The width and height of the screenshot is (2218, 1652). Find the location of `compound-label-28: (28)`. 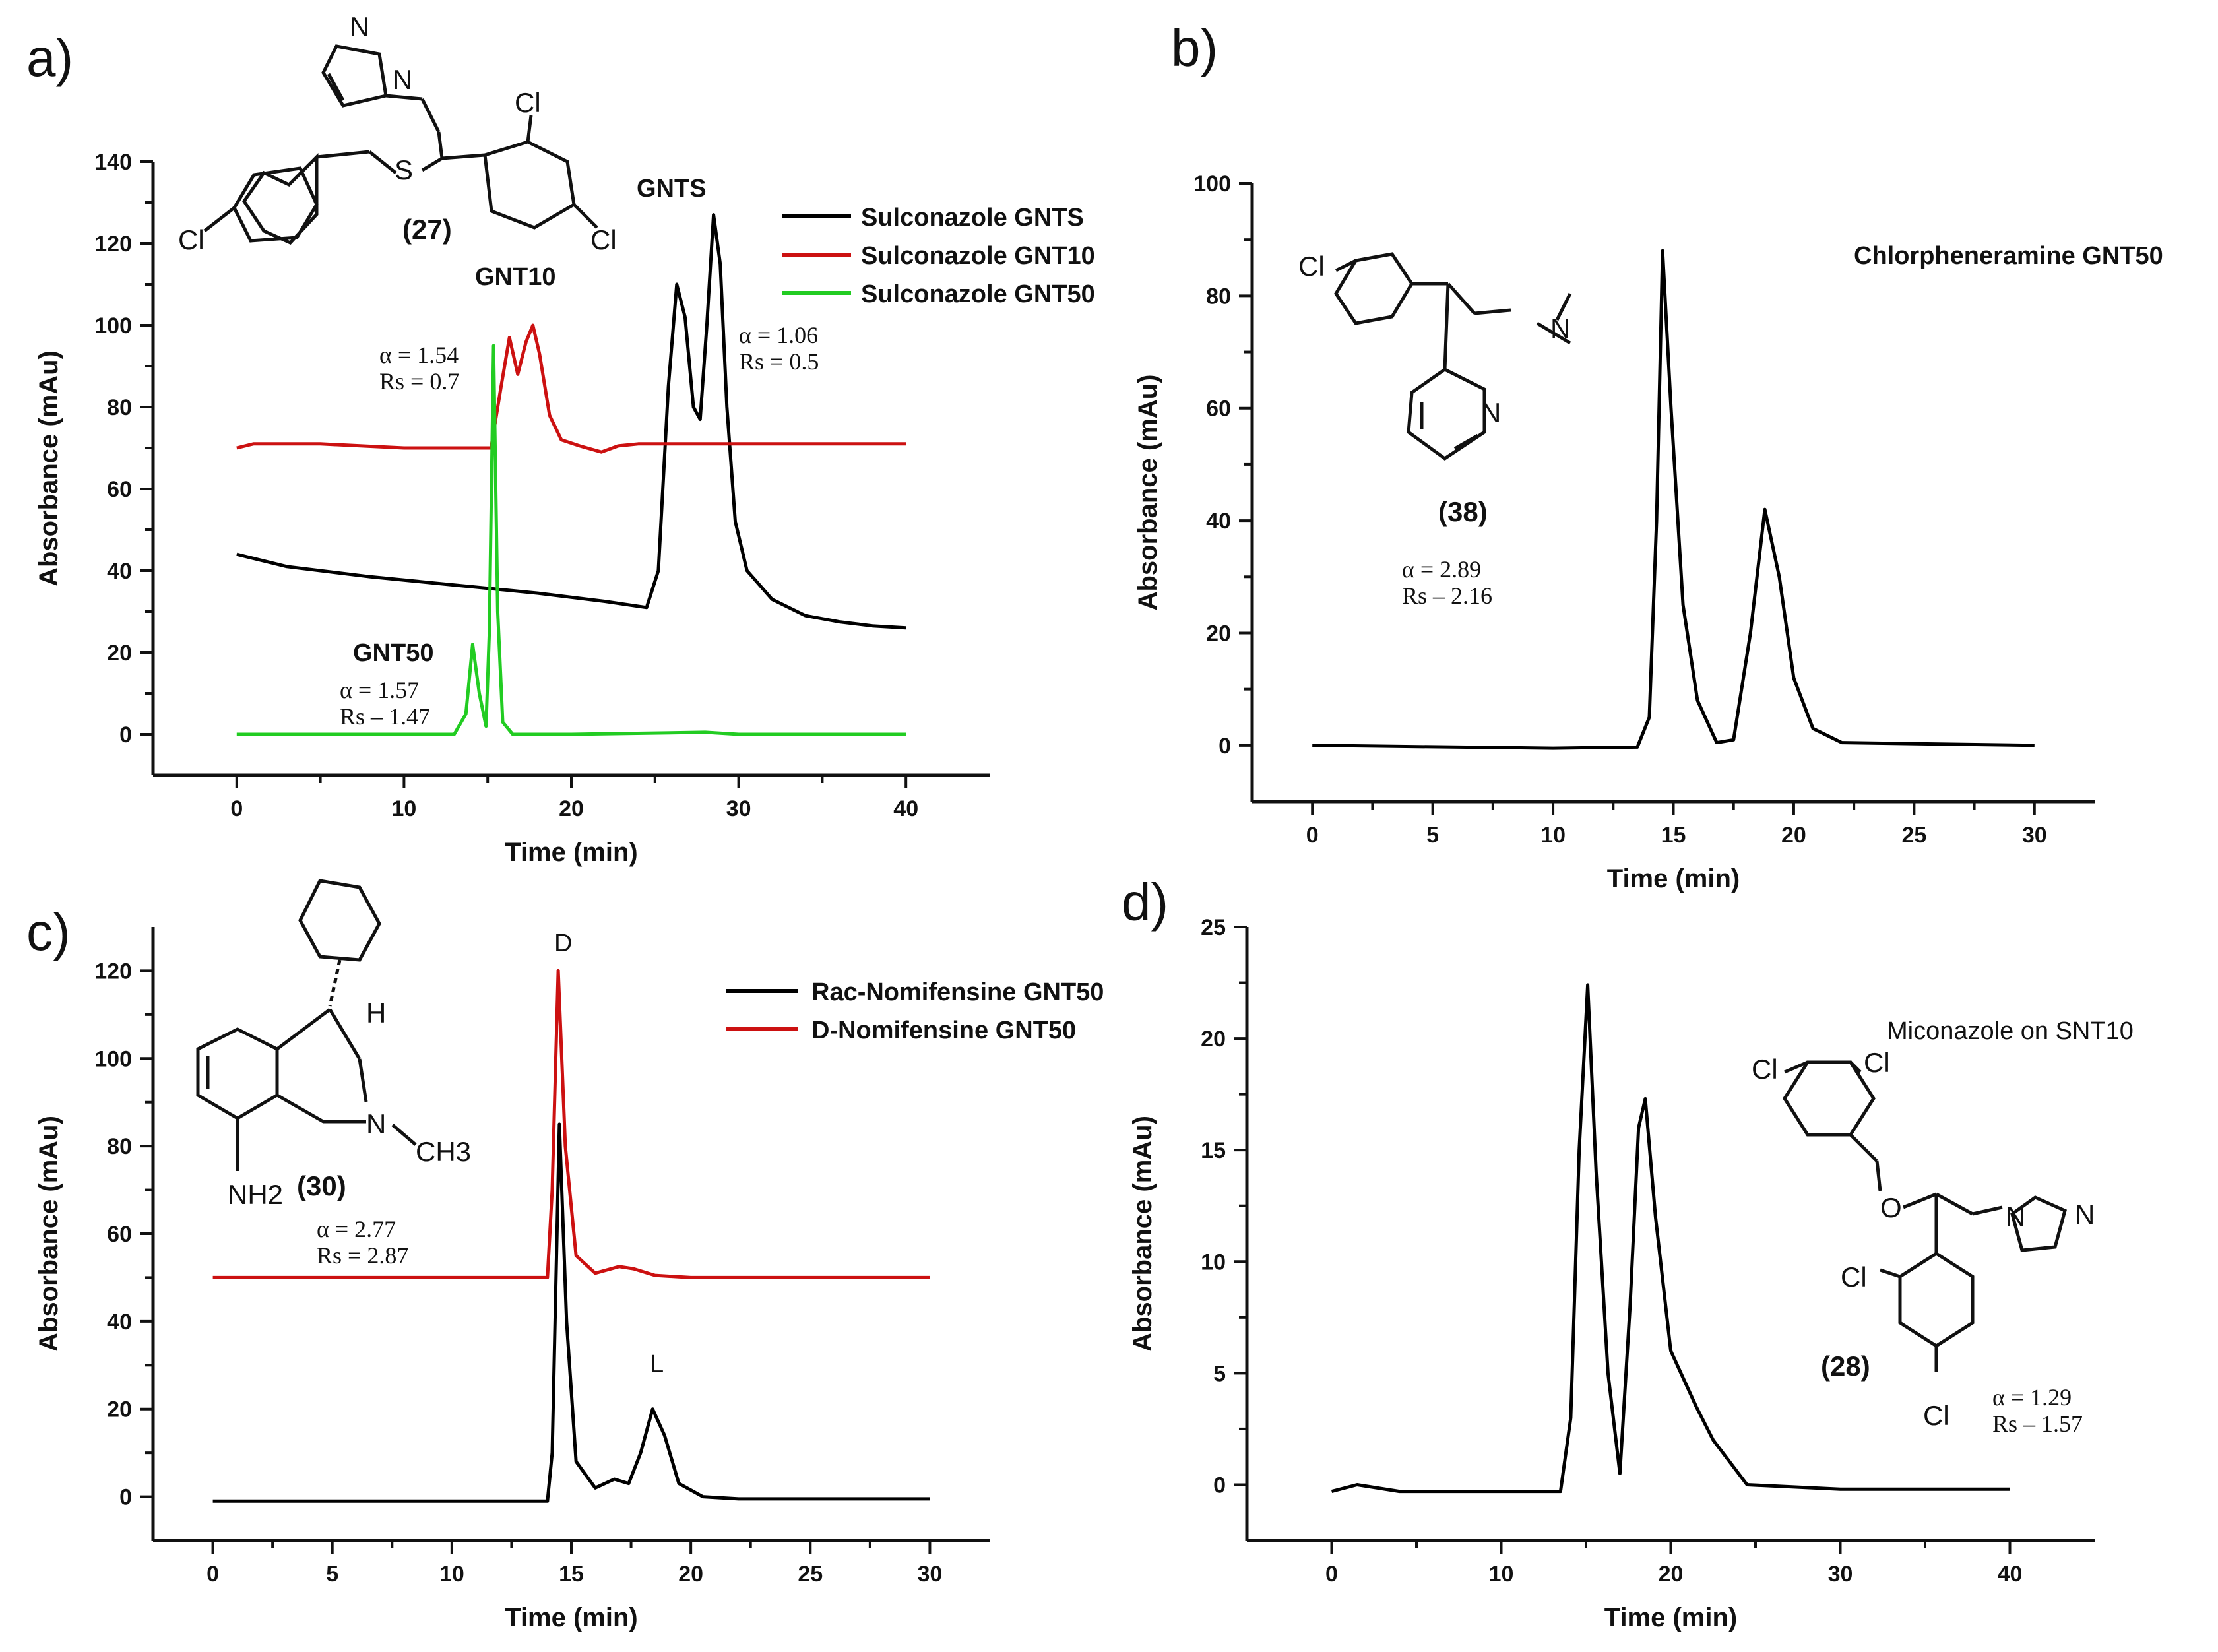

compound-label-28: (28) is located at coordinates (1845, 1366).